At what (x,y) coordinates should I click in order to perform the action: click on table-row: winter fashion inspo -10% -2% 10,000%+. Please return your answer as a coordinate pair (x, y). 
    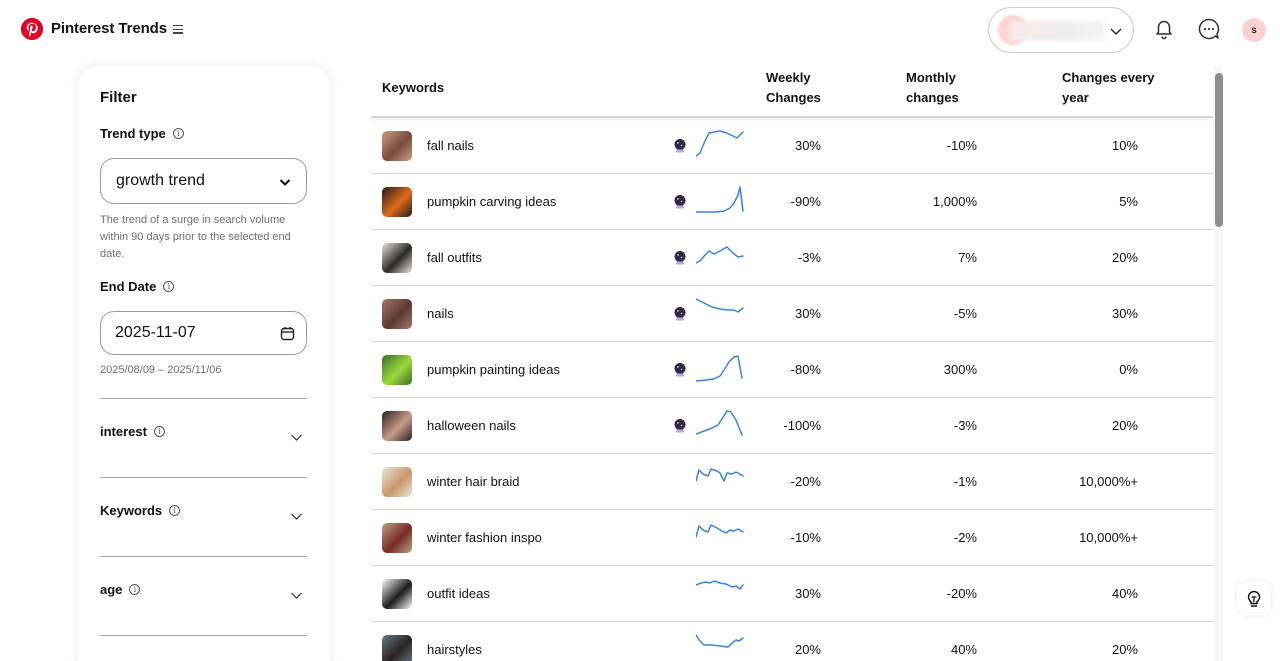
    Looking at the image, I should click on (792, 538).